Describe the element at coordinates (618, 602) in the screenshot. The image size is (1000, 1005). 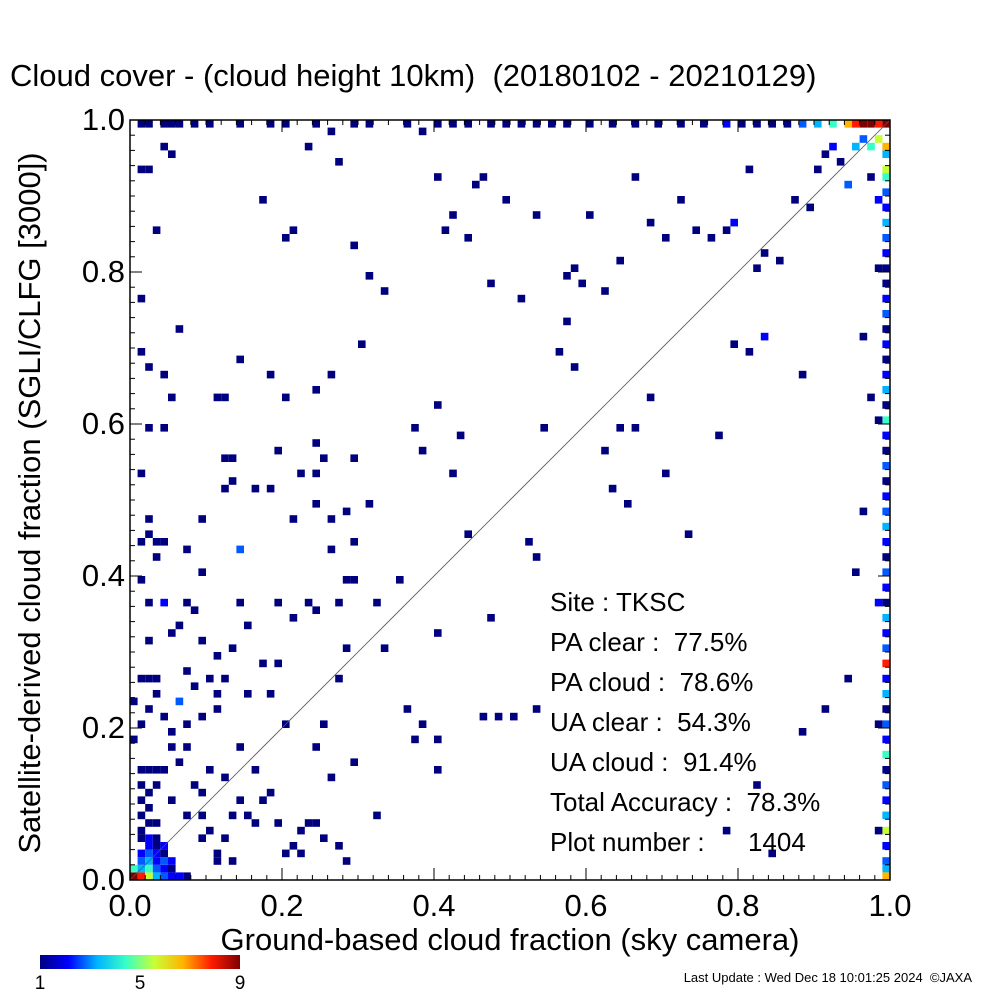
I see `stat-site: Site : TKSC` at that location.